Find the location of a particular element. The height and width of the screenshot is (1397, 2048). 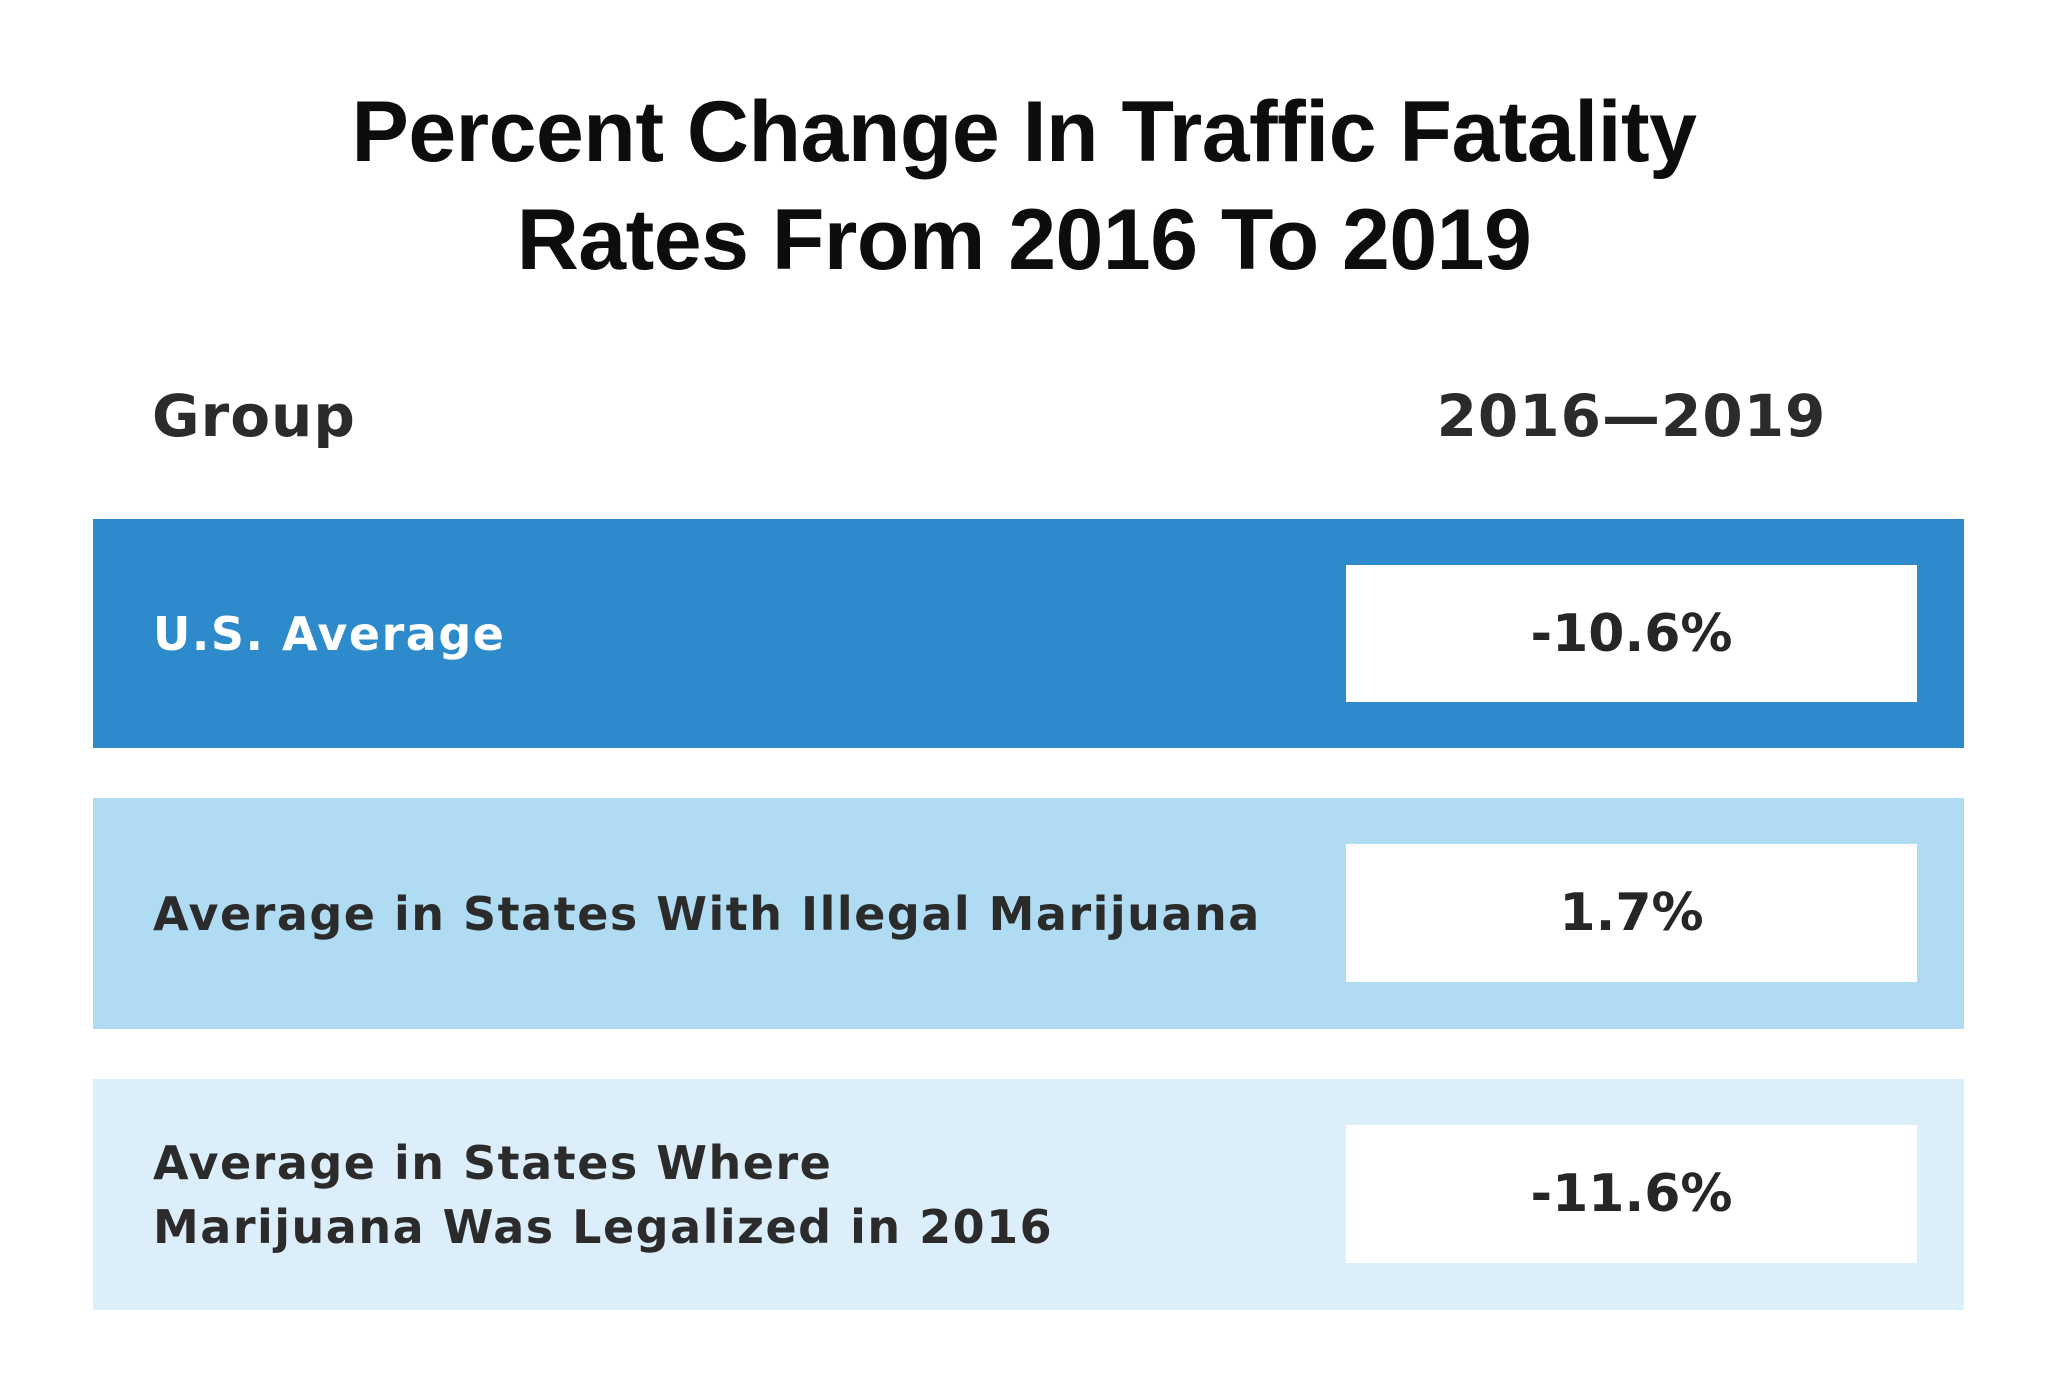

column-header-group: Group is located at coordinates (254, 416).